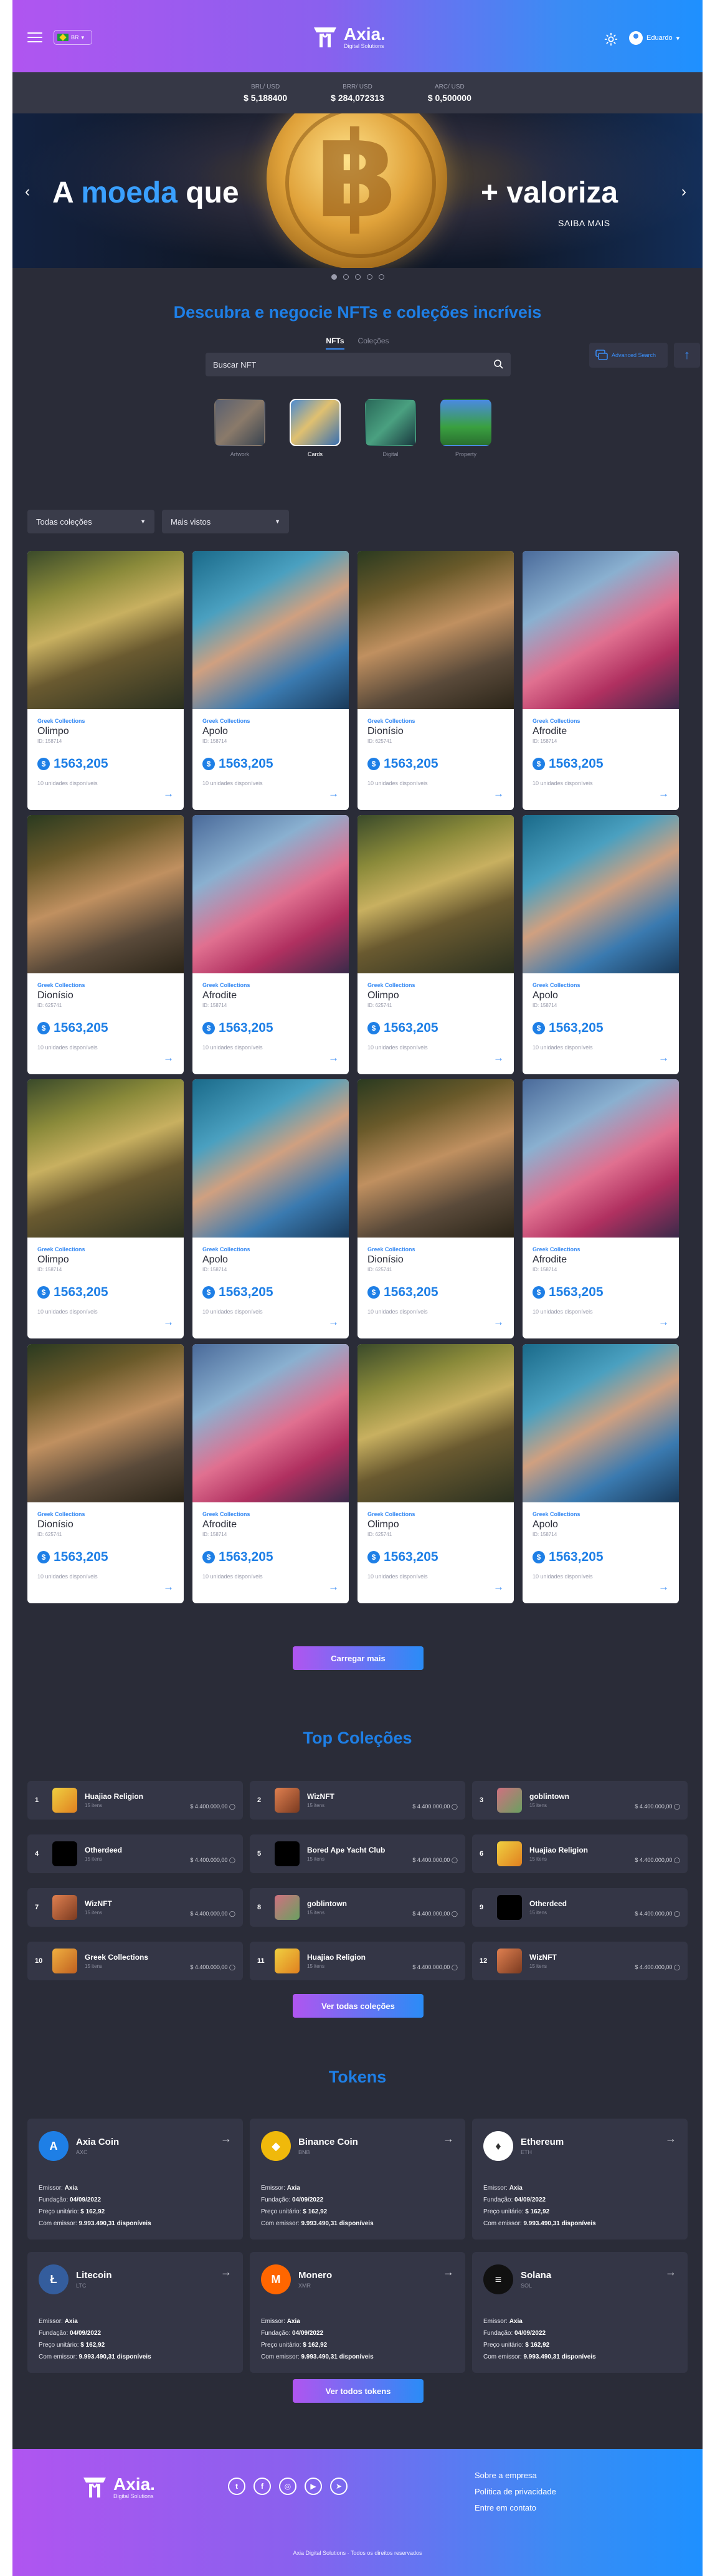 The width and height of the screenshot is (715, 2576). I want to click on token-logo-icon: A, so click(54, 2146).